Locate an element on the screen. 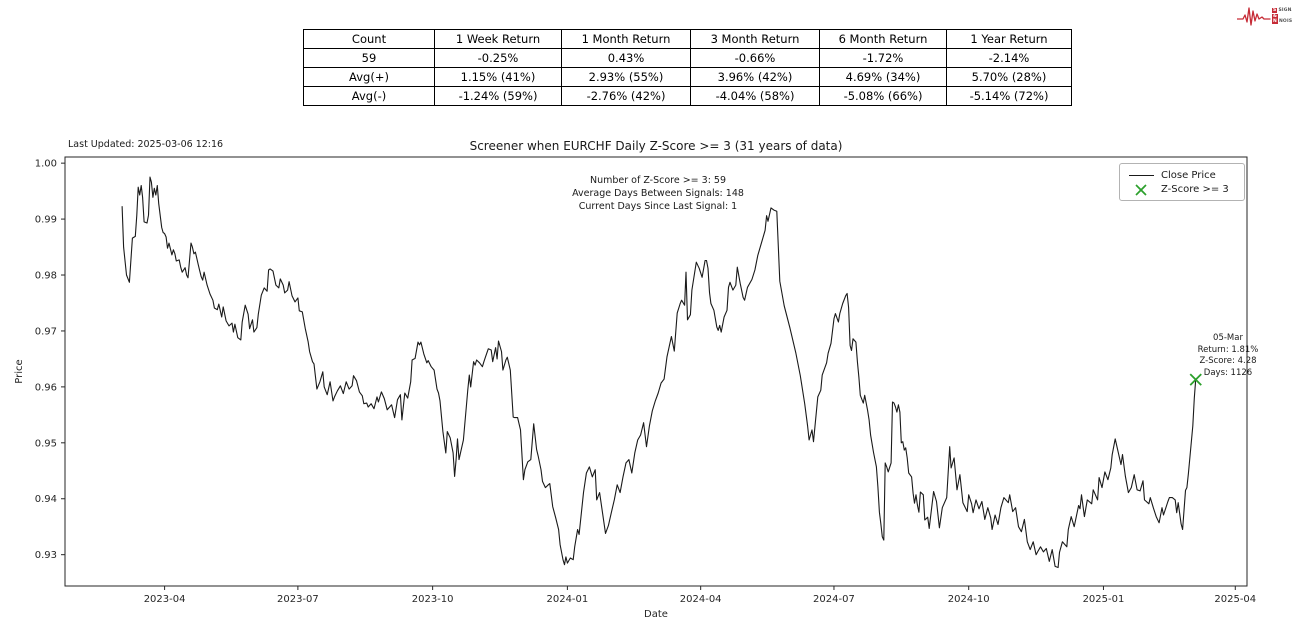  heartbeat-waveform-icon is located at coordinates (1254, 16).